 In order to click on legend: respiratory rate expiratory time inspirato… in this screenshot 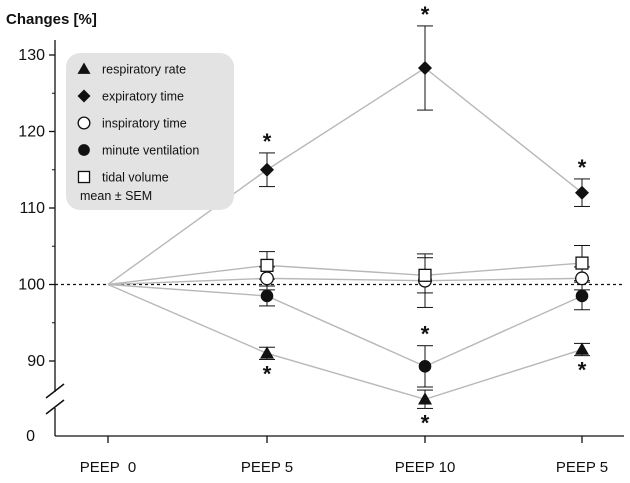, I will do `click(150, 131)`.